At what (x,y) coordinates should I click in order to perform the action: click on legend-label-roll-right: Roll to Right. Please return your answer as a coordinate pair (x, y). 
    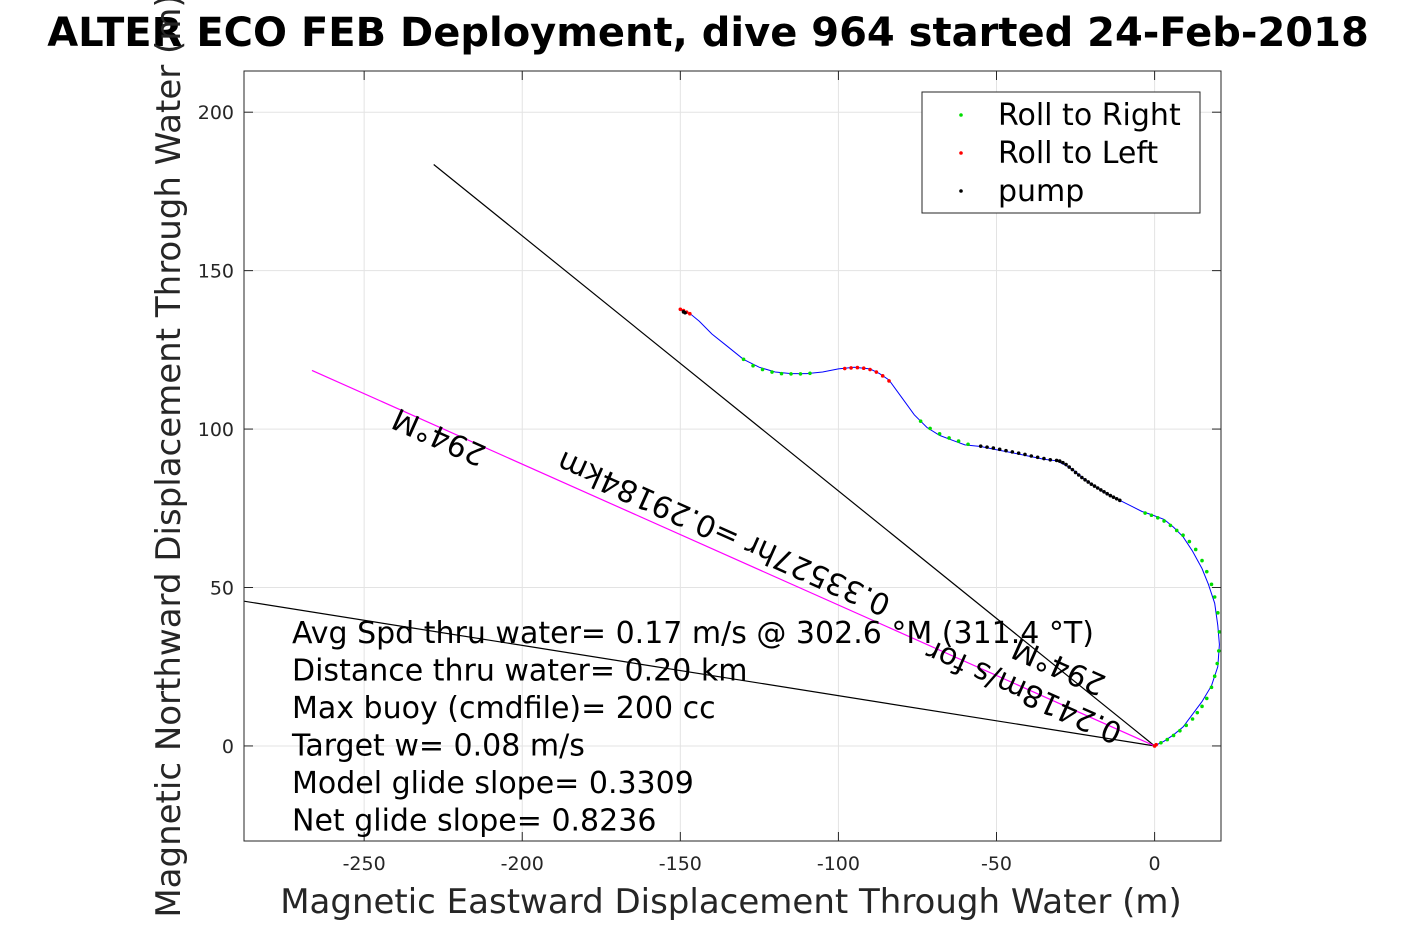
    Looking at the image, I should click on (1089, 115).